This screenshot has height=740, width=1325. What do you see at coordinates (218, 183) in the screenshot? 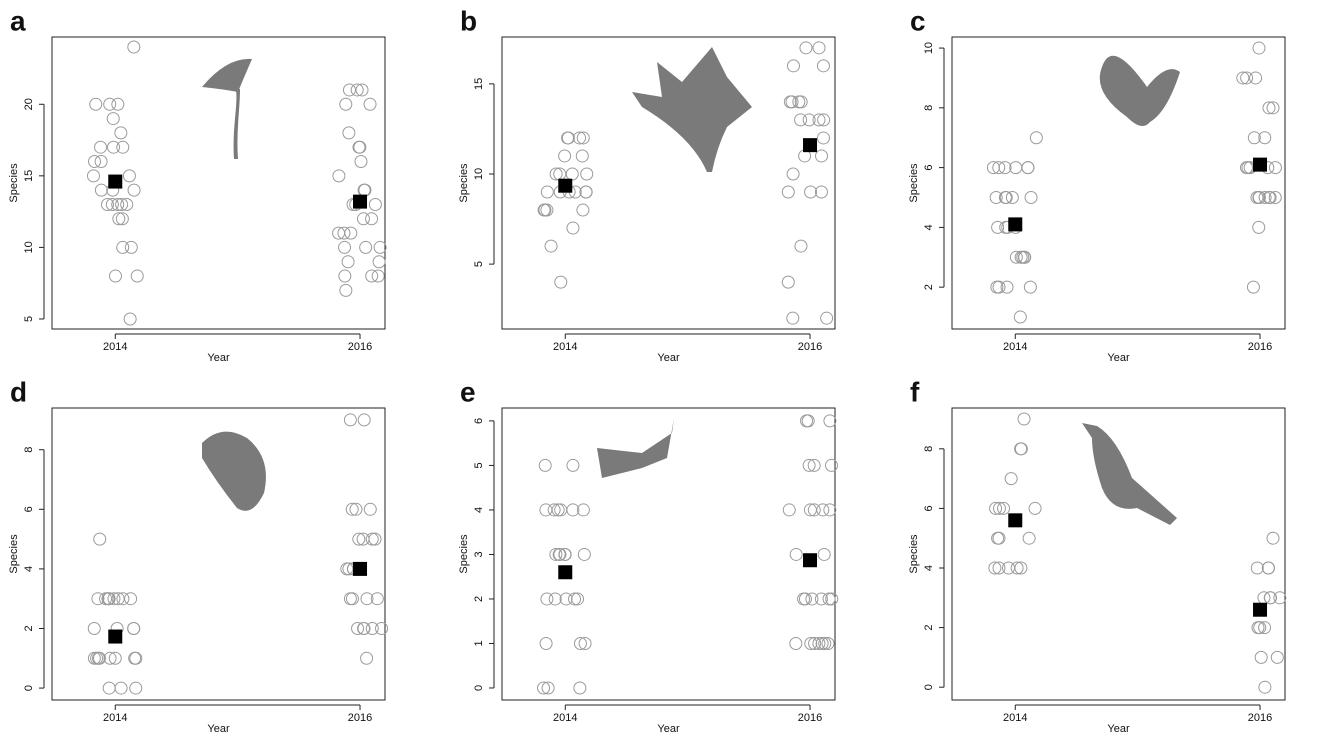
I see `plot-frame` at bounding box center [218, 183].